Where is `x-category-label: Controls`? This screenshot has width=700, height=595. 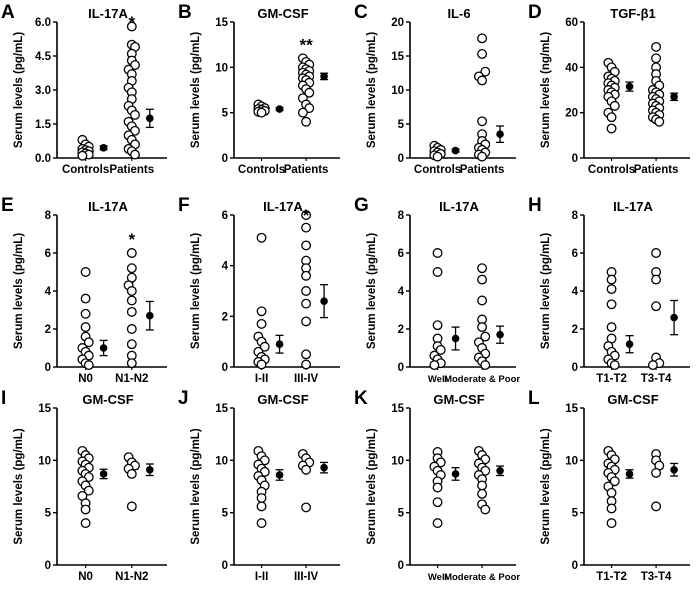
x-category-label: Controls is located at coordinates (85, 170).